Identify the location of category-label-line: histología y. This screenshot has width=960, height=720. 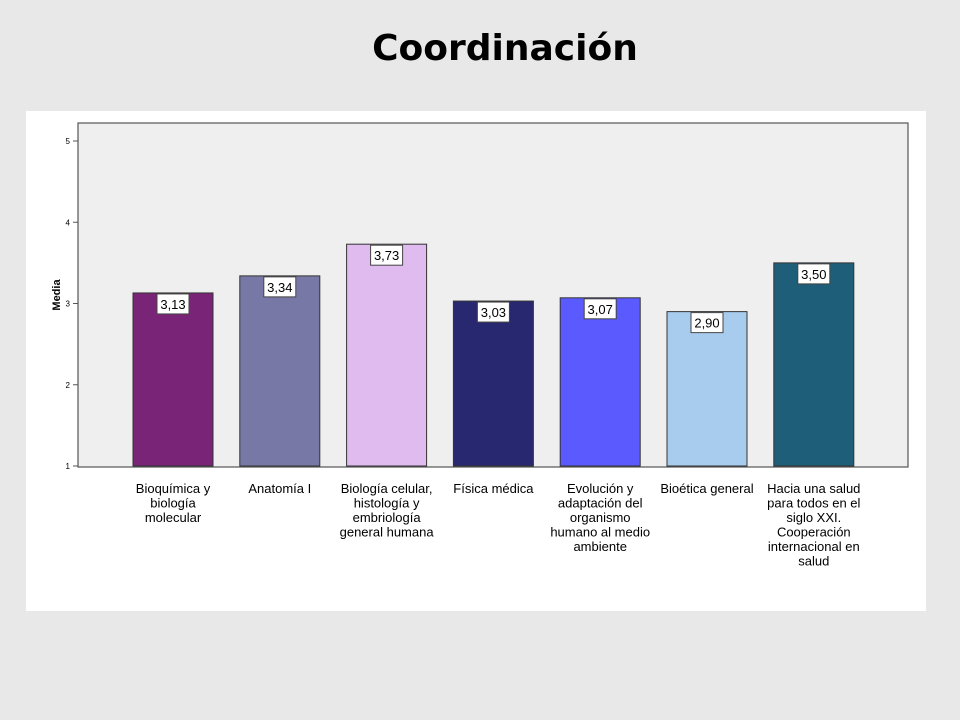
(387, 503).